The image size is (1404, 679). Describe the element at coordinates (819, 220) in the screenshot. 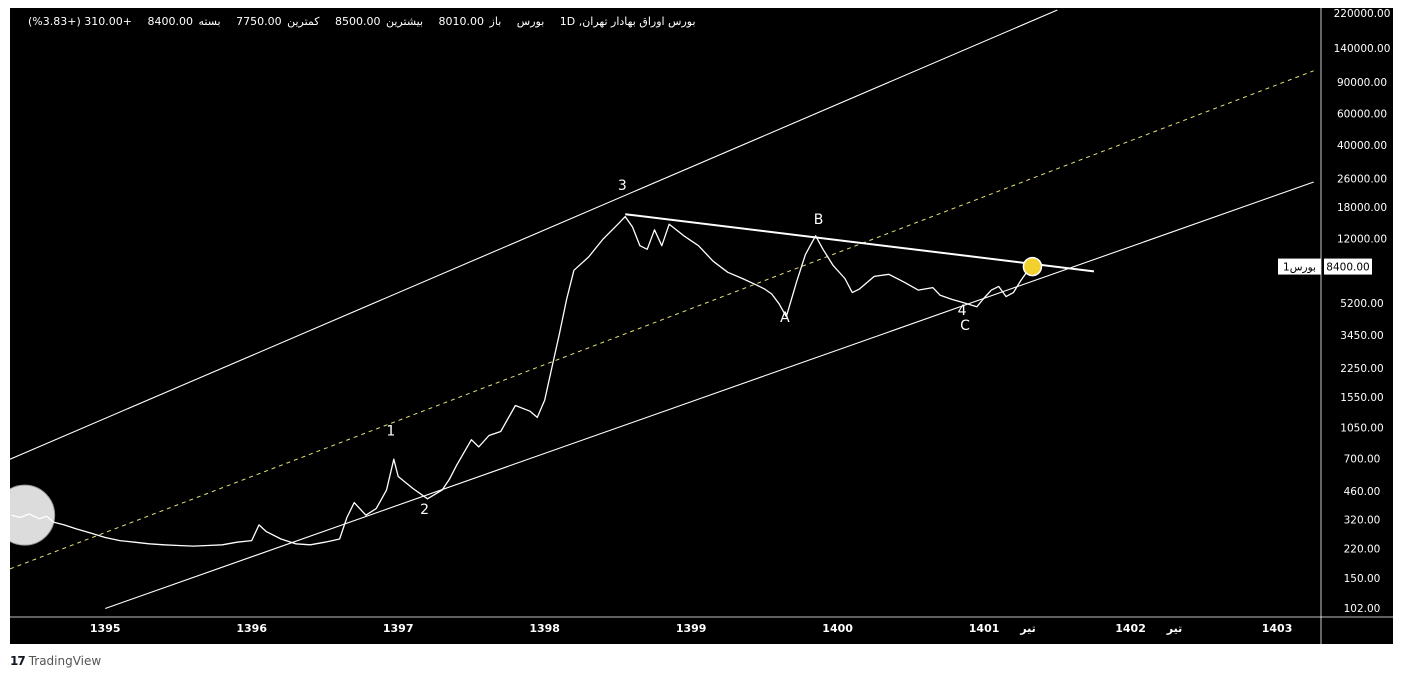

I see `wave-label-b: B` at that location.